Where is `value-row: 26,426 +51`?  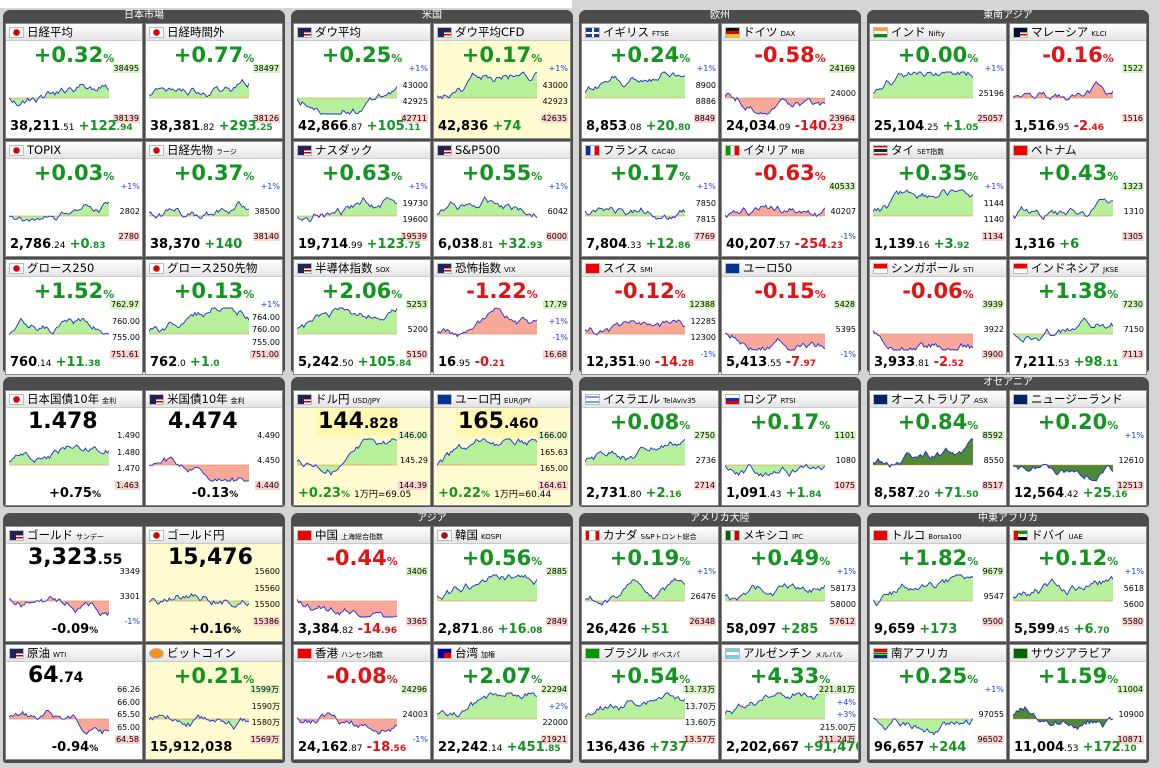
value-row: 26,426 +51 is located at coordinates (628, 629).